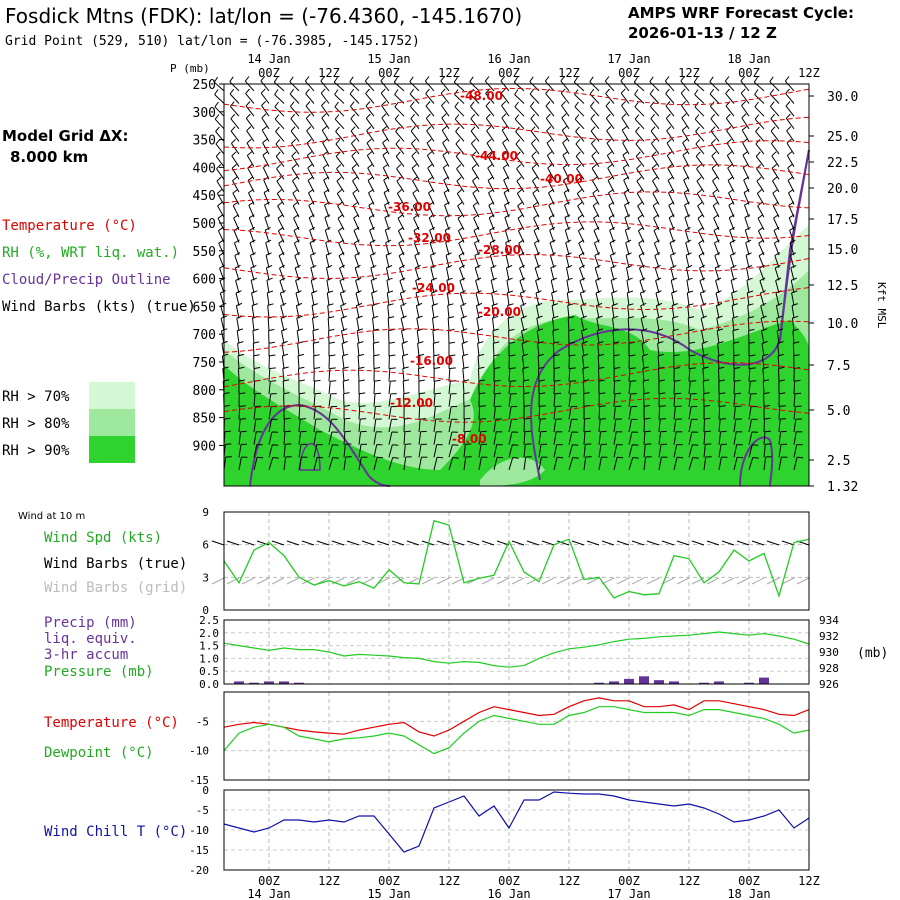  I want to click on wind-tick-label: 9, so click(205, 512).